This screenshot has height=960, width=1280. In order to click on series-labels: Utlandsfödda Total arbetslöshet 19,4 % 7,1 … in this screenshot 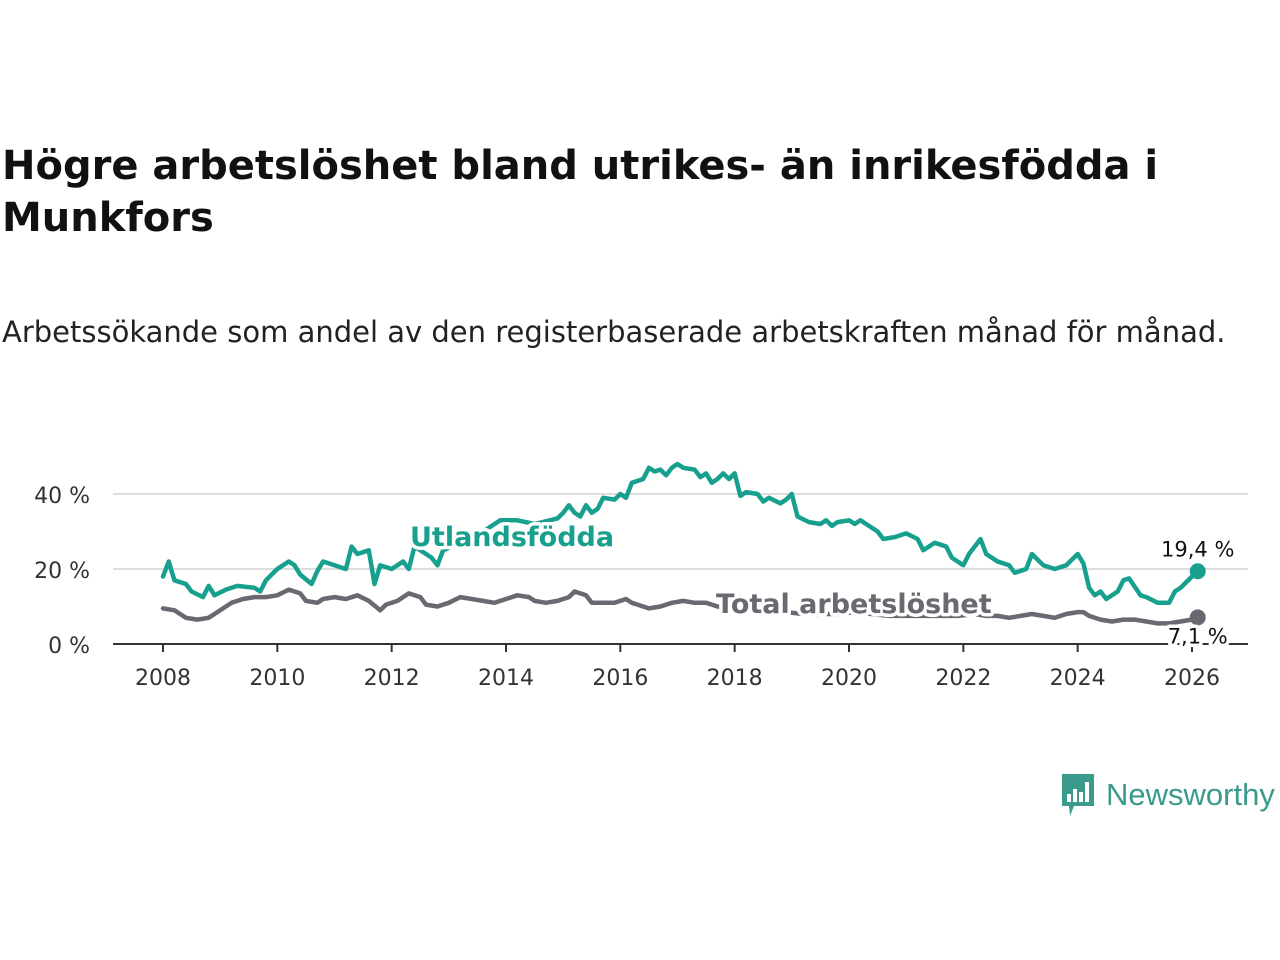, I will do `click(822, 585)`.